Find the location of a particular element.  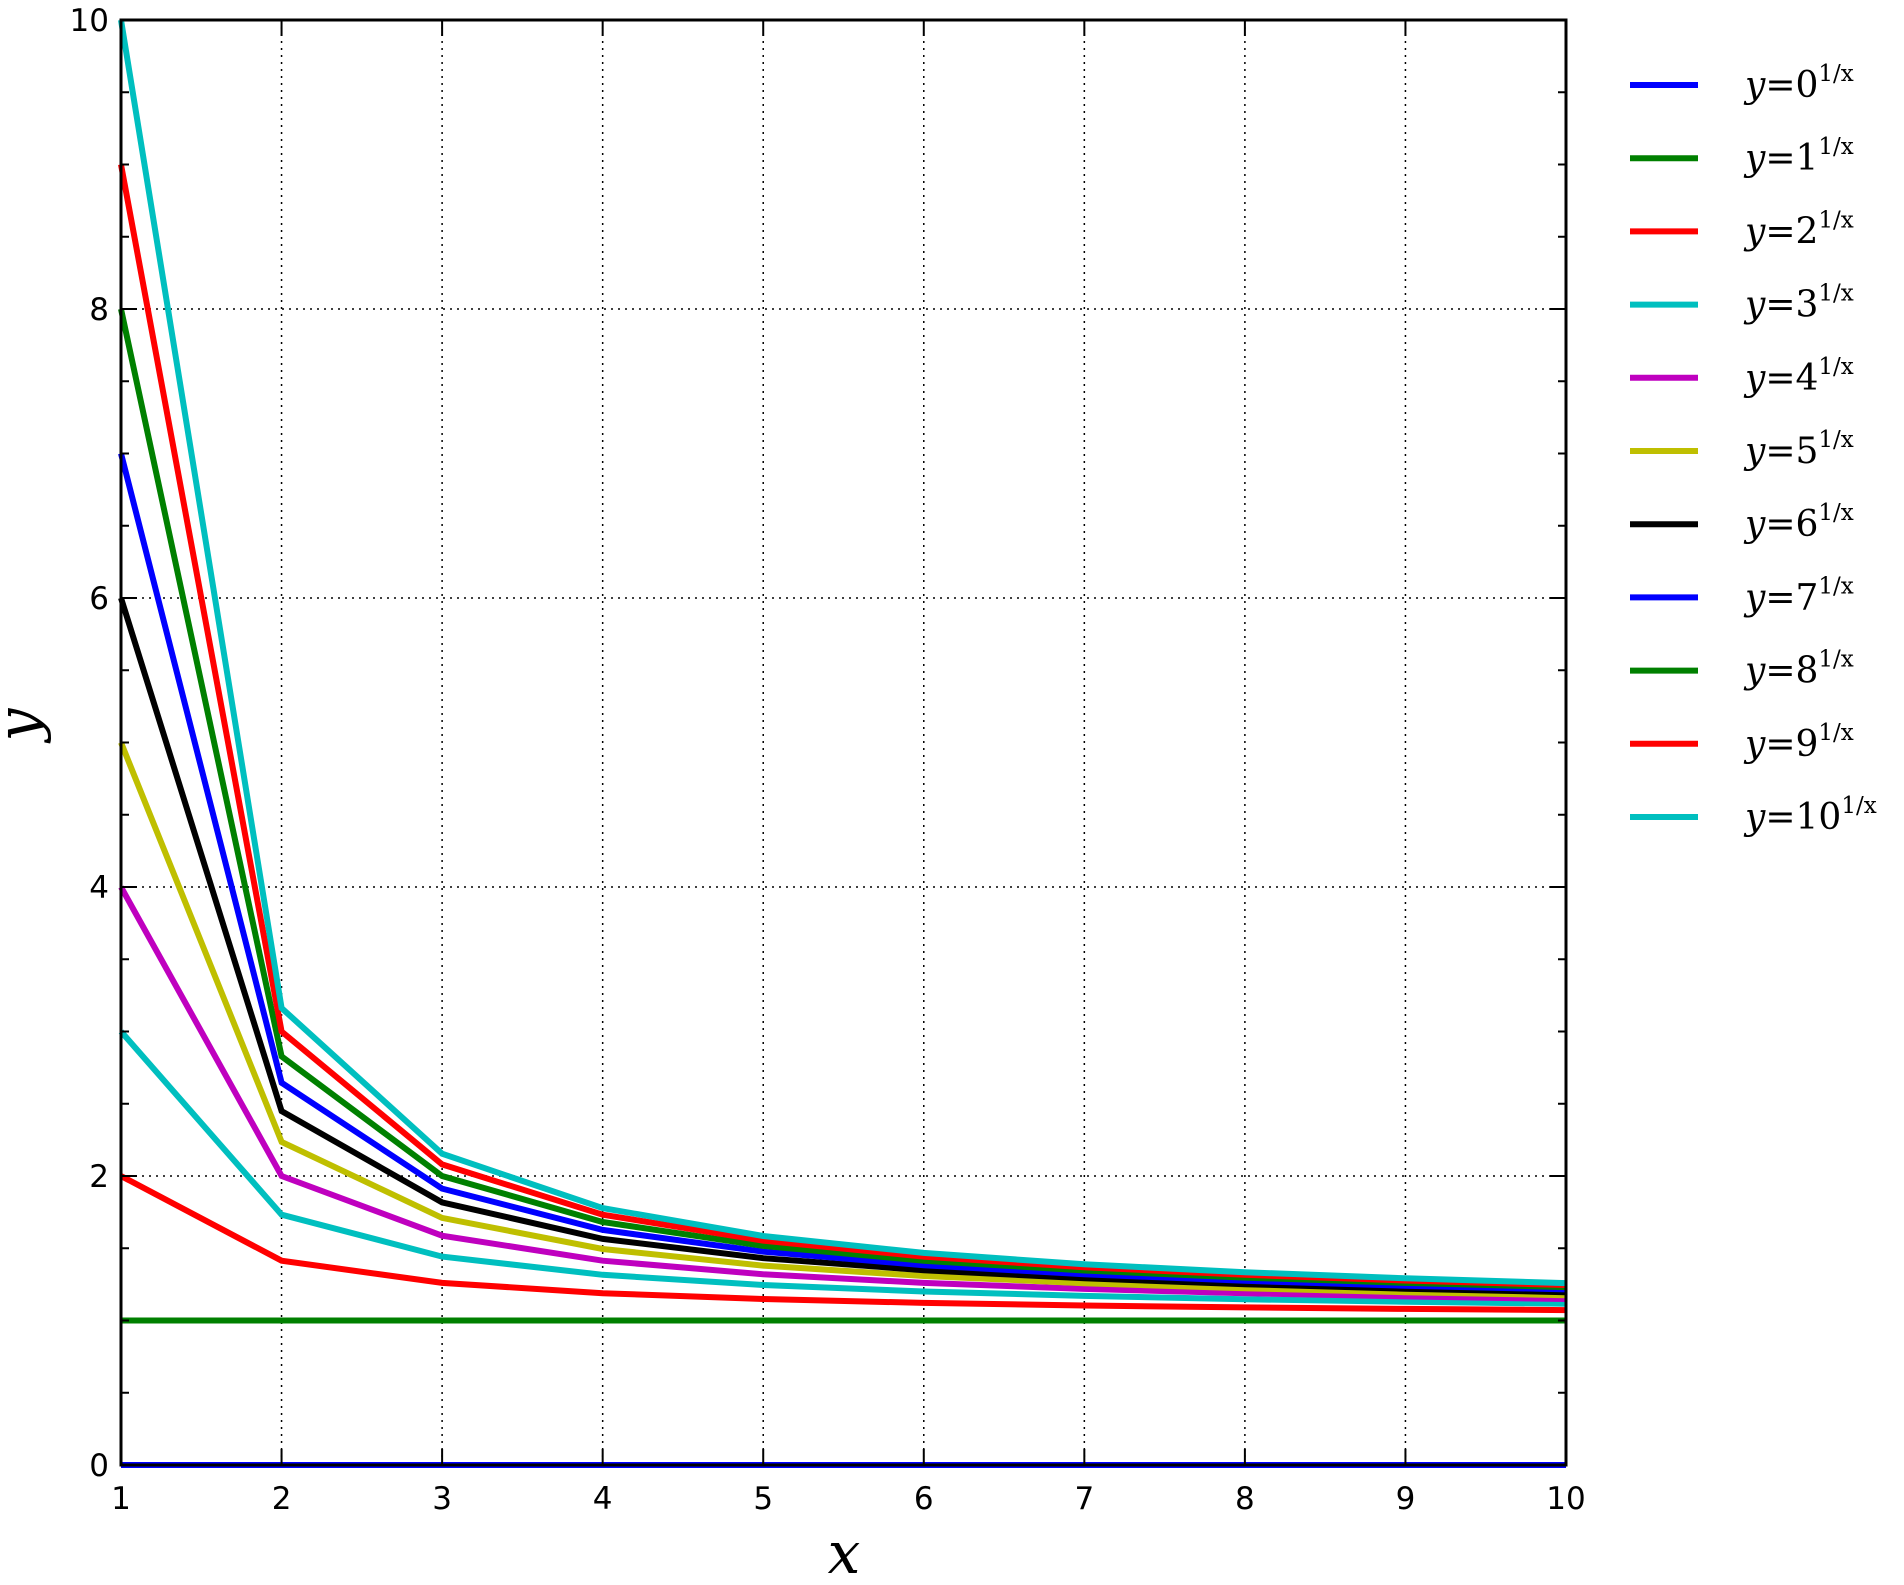

legend-label: y=61/x is located at coordinates (1798, 522).